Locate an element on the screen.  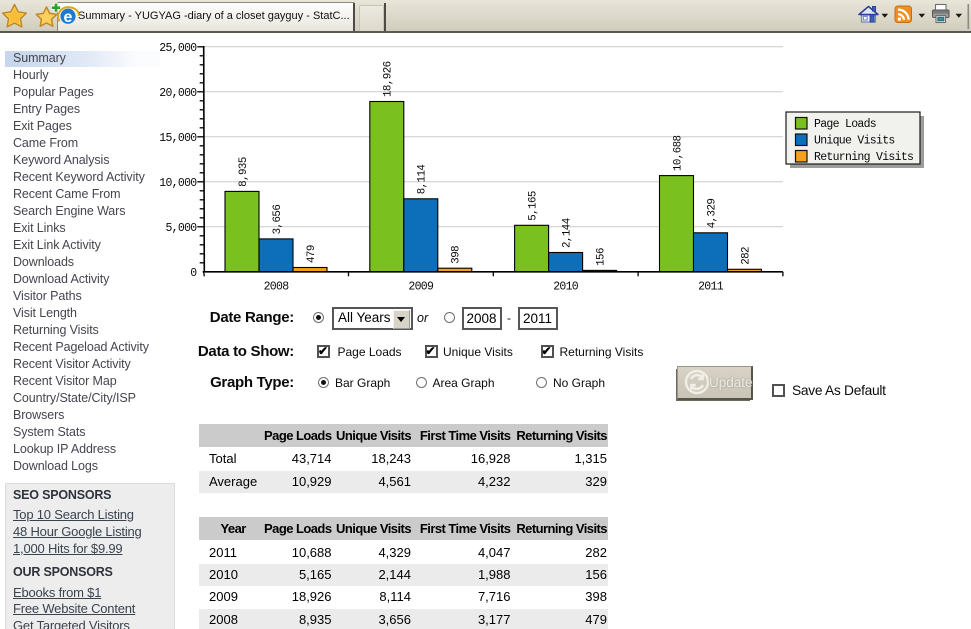
svg-text: Page Loads is located at coordinates (845, 124).